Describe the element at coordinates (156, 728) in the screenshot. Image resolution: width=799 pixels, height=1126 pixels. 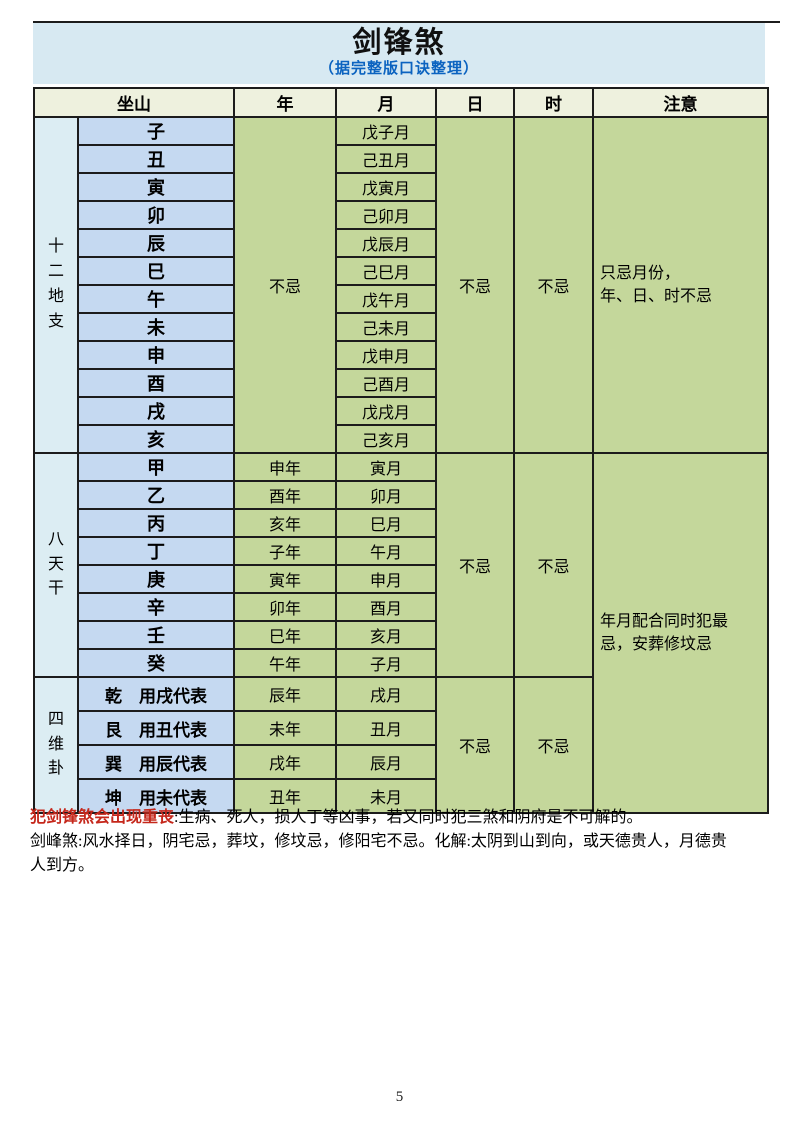
I see `cell-zuoshan: 艮 用丑代表` at that location.